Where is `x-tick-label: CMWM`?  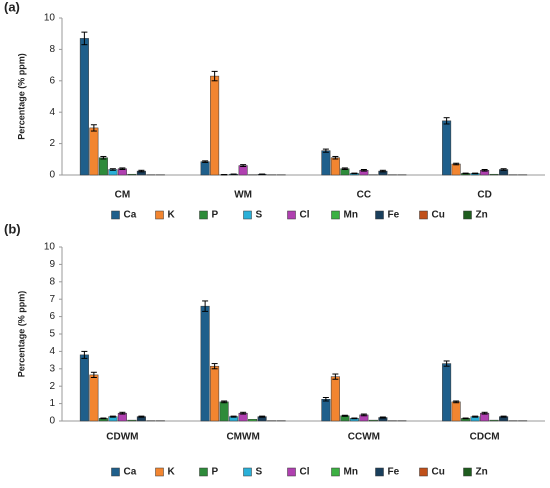
x-tick-label: CMWM is located at coordinates (242, 437).